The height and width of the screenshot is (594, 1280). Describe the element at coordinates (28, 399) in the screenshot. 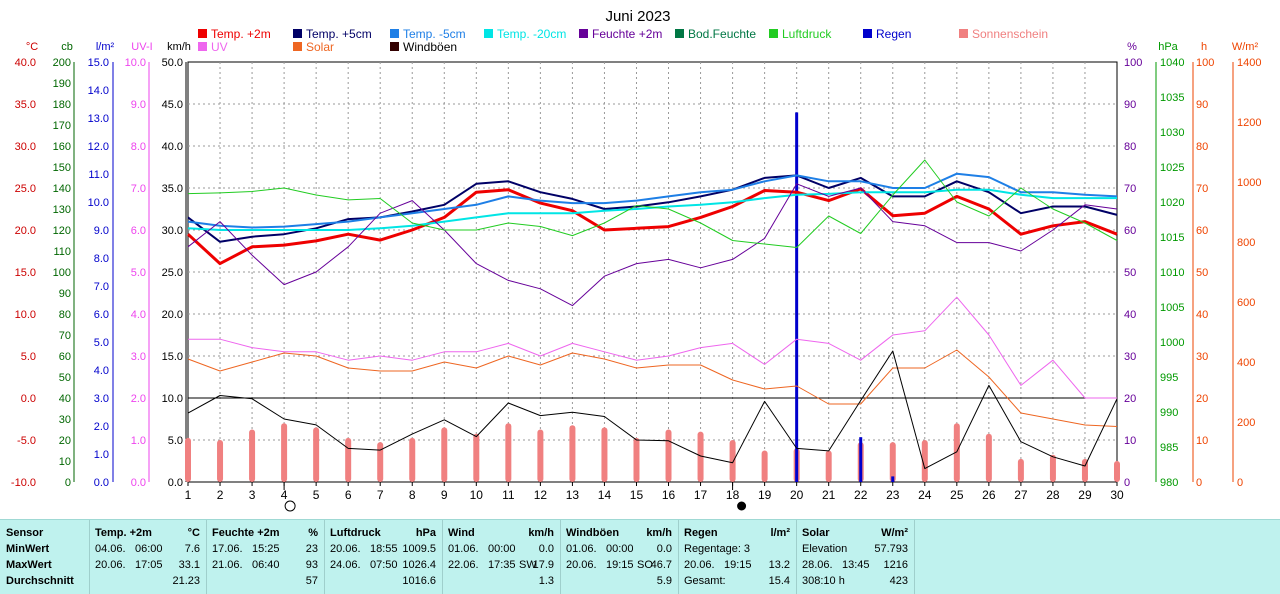

I see `temp-tick-label: 0.0` at that location.